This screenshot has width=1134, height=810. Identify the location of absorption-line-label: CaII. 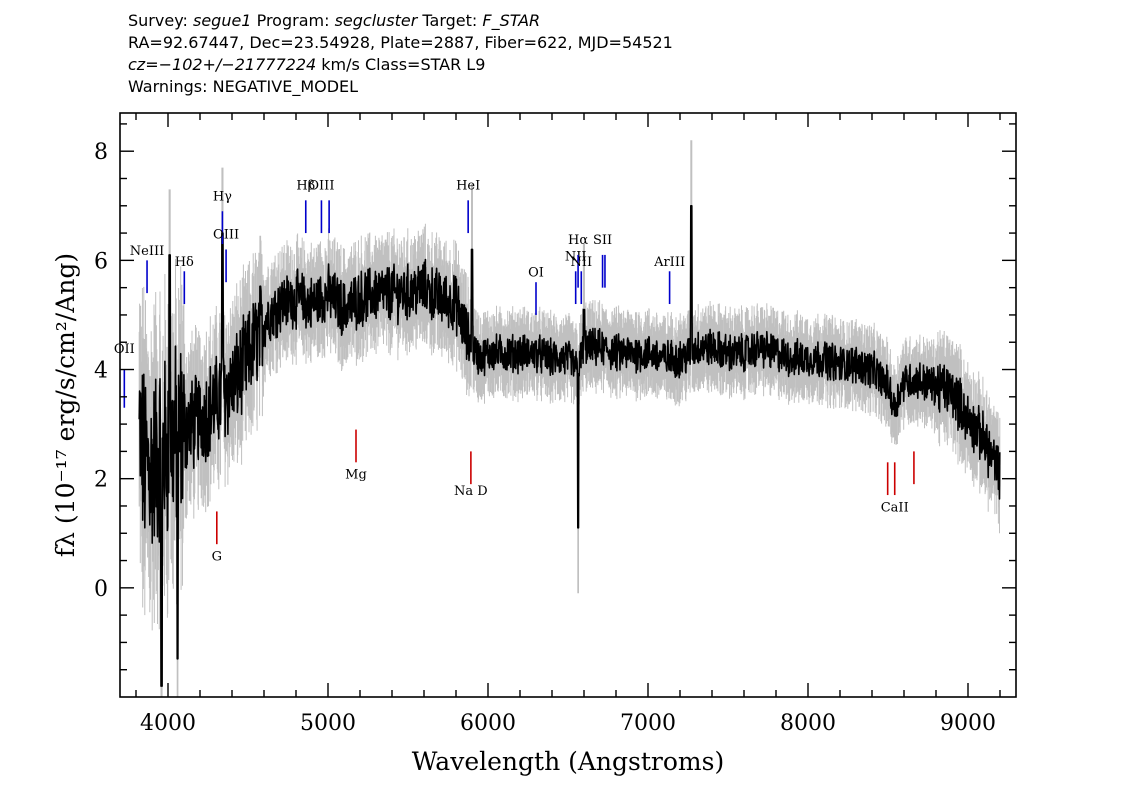
(895, 507).